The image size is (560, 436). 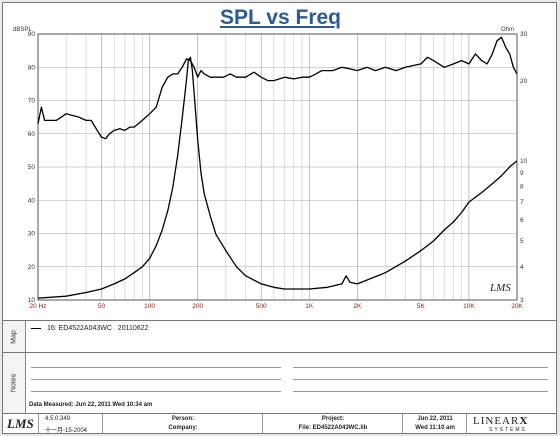 I want to click on lms-watermark: LMS, so click(x=500, y=288).